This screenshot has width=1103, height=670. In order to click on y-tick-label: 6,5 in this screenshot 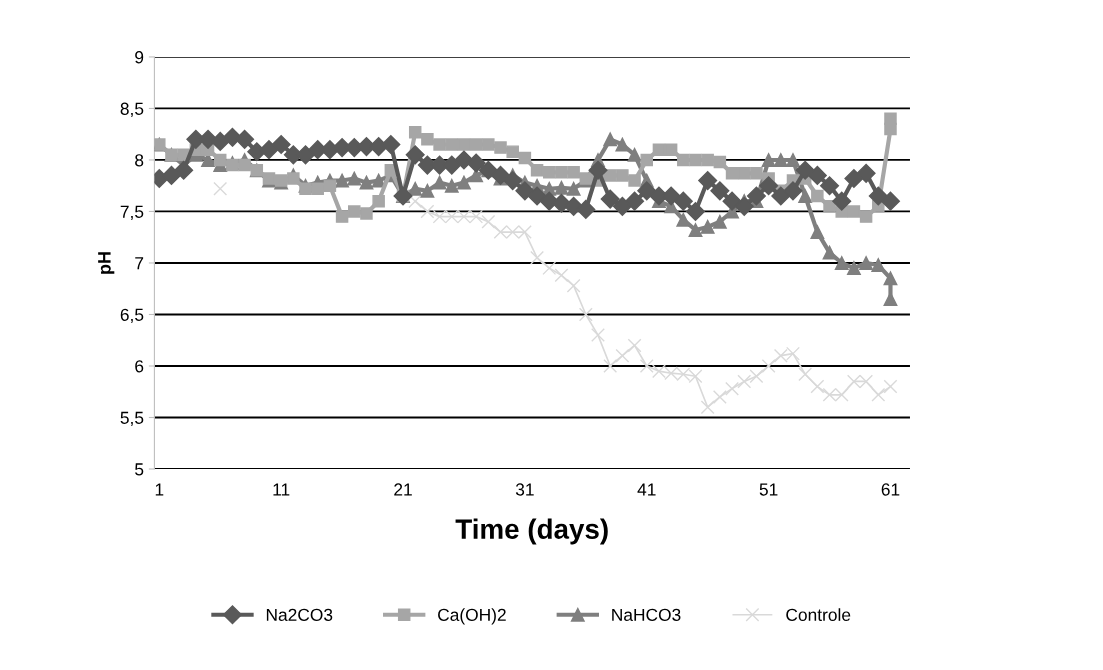, I will do `click(132, 315)`.